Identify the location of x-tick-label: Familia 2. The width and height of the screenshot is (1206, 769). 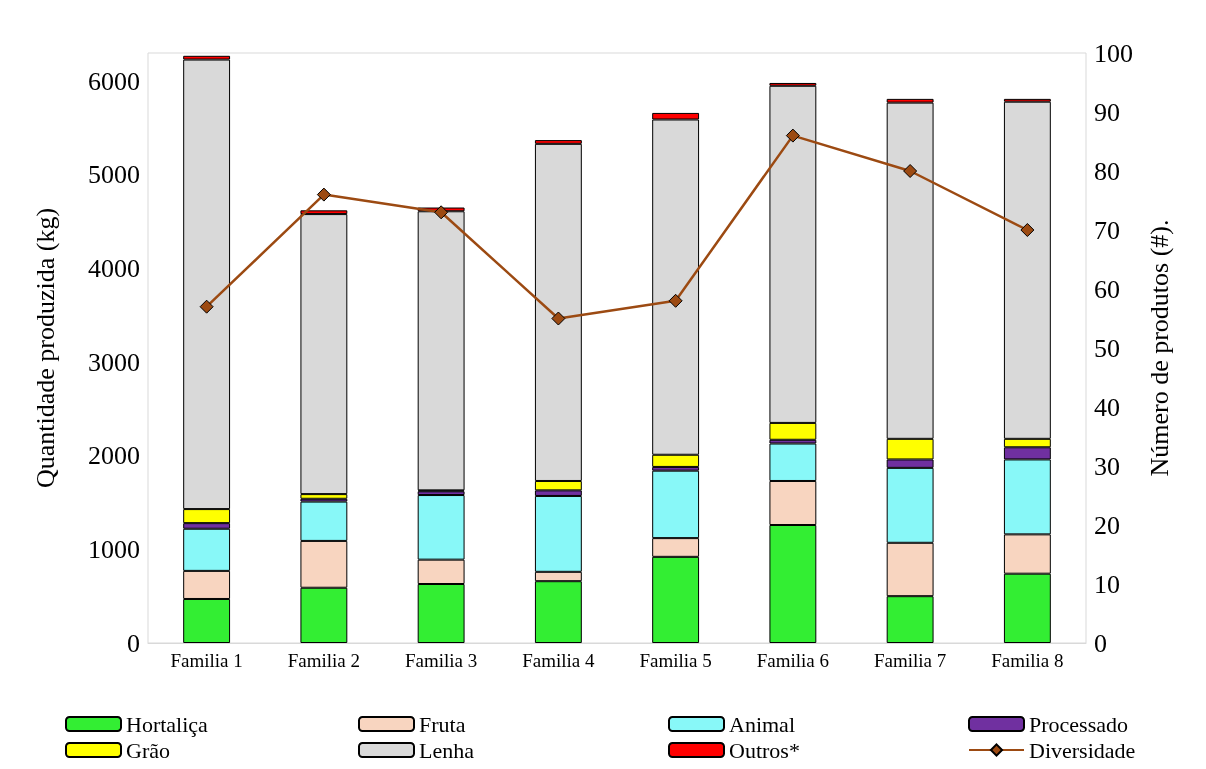
(324, 660).